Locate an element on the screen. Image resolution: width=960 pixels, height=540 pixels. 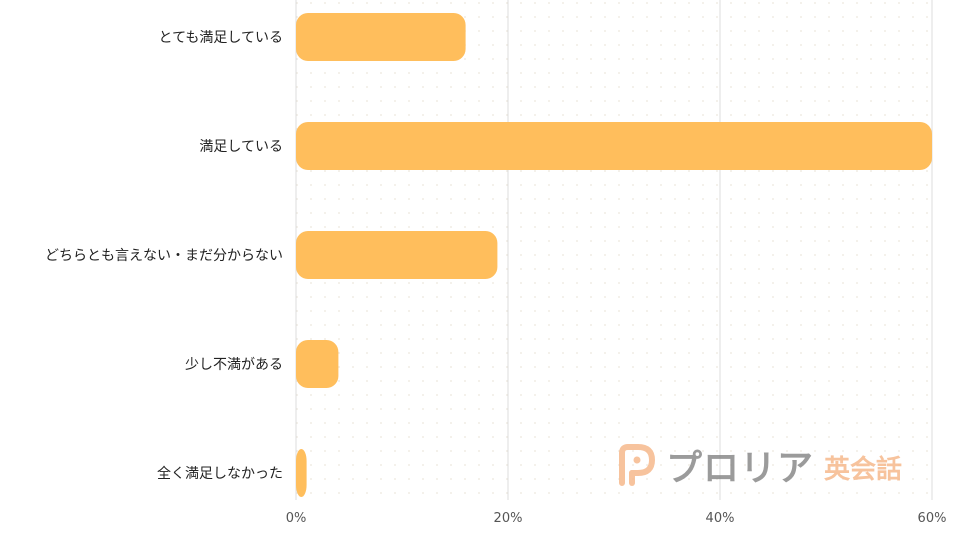
brand-watermark: プロリア 英会話 is located at coordinates (758, 465).